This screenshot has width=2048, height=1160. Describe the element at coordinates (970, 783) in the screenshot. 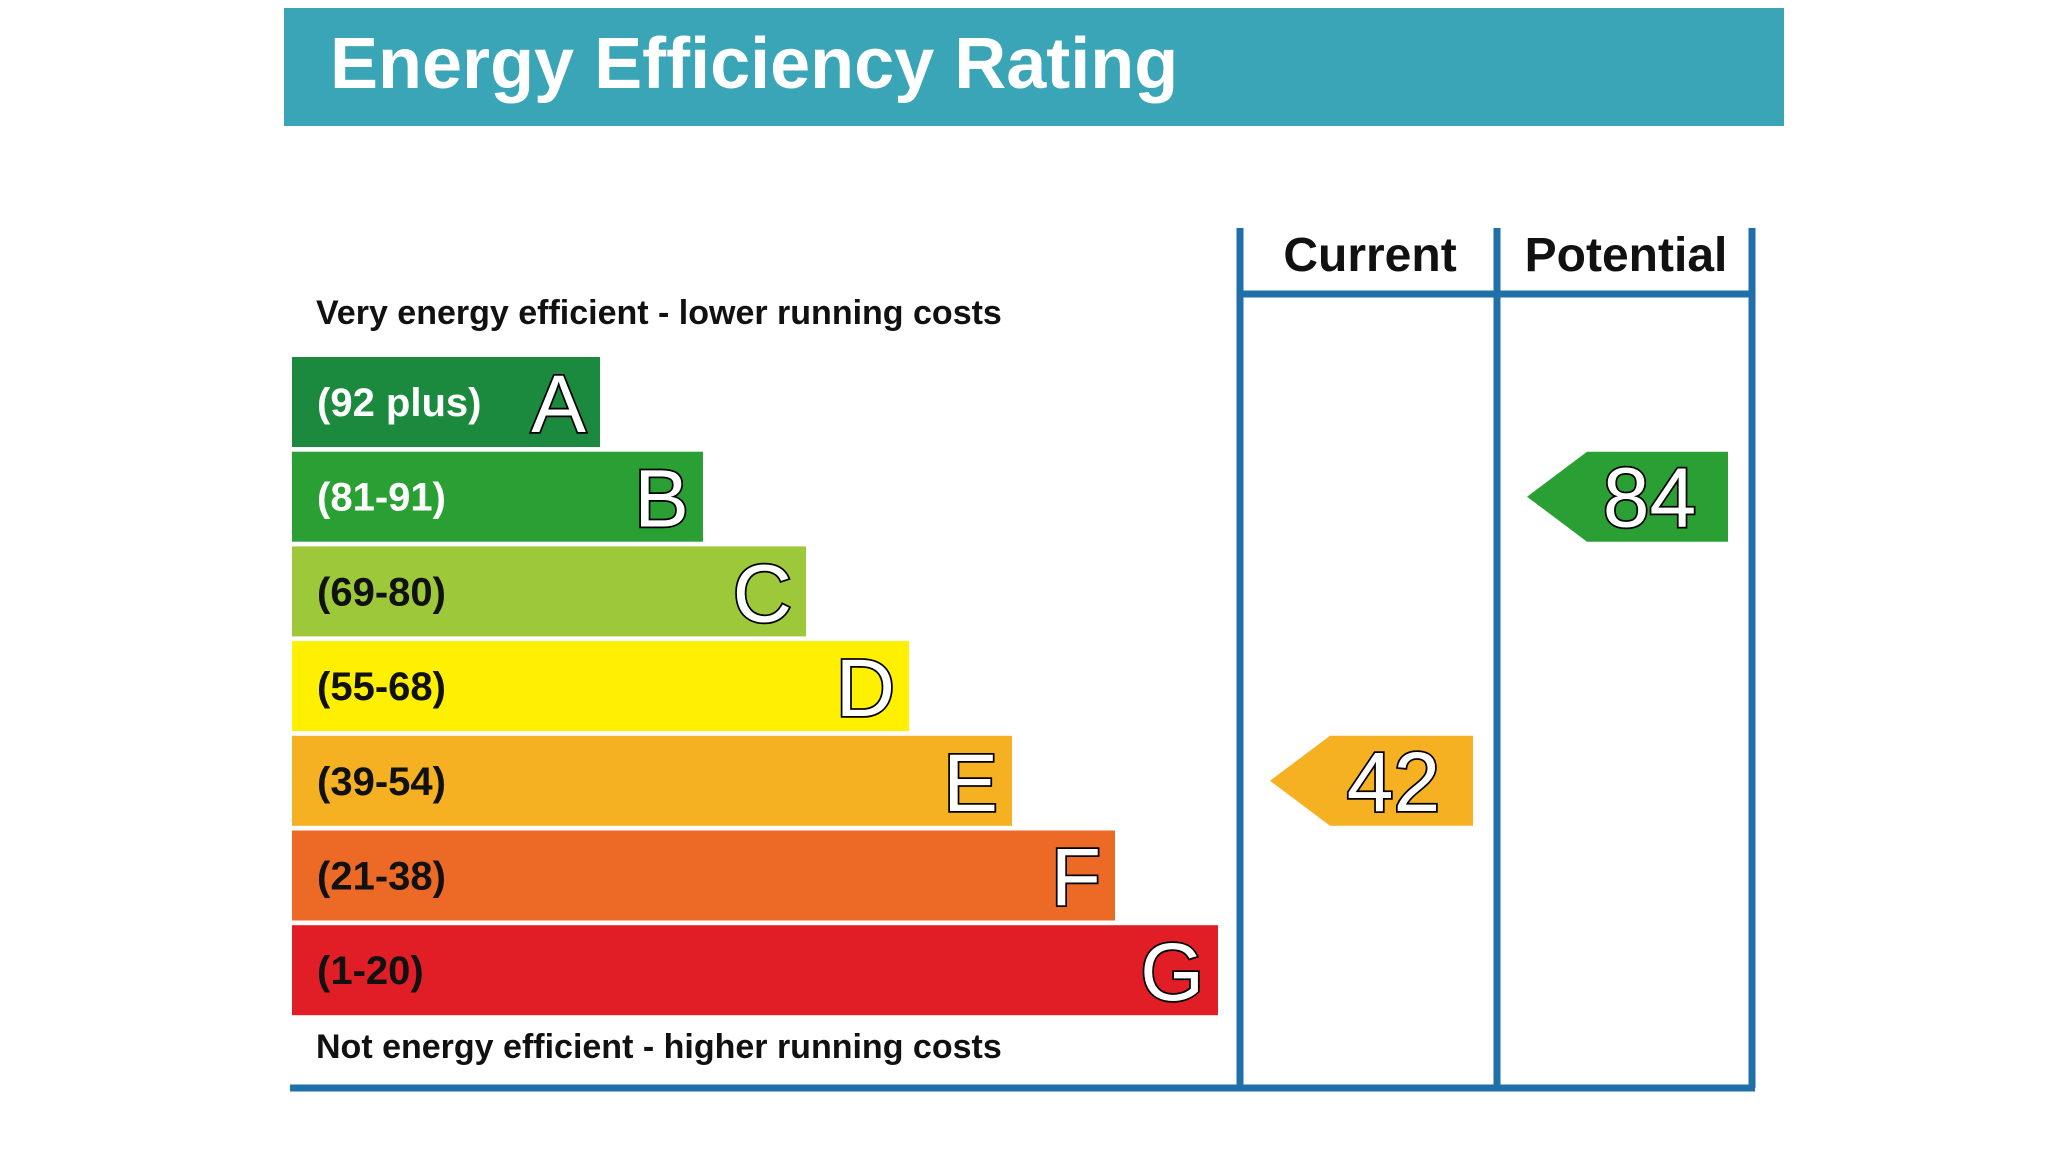

I see `band-letter: E` at that location.